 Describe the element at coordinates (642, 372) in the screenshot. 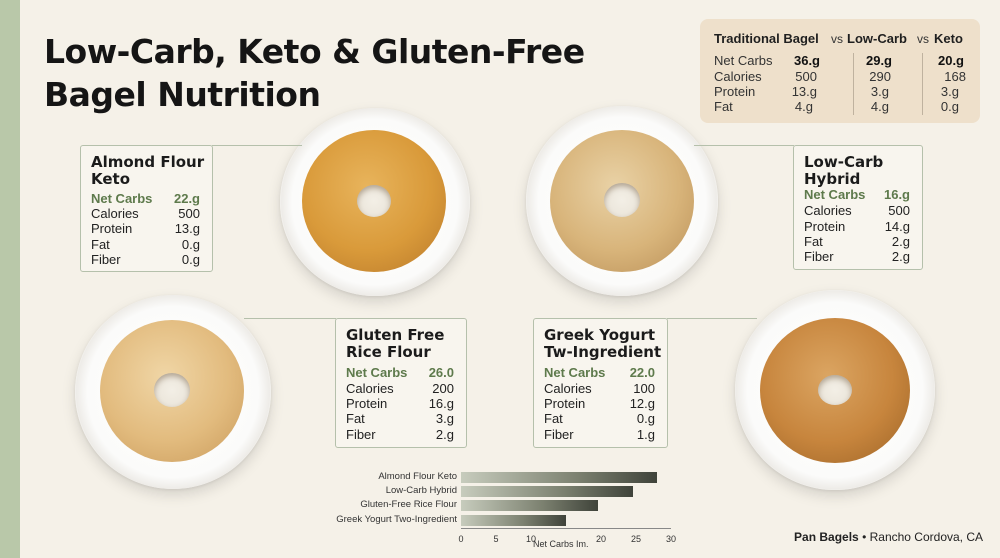

I see `card-row-value: 22.0` at that location.